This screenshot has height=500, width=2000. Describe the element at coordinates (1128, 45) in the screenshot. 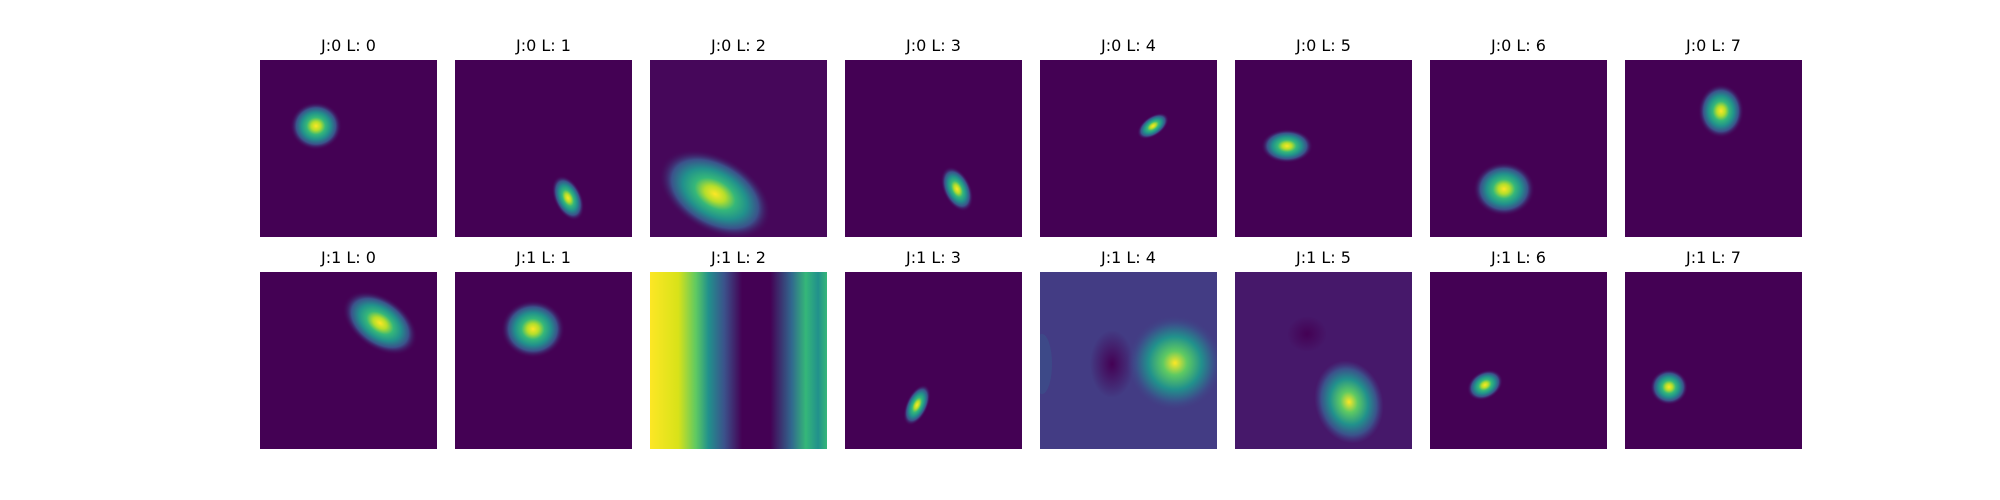

I see `panel-title-j0-l4: J:0 L: 4` at that location.